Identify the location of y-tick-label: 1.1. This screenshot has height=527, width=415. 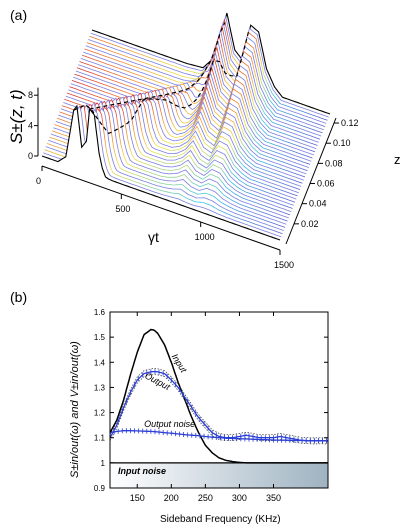
(100, 438).